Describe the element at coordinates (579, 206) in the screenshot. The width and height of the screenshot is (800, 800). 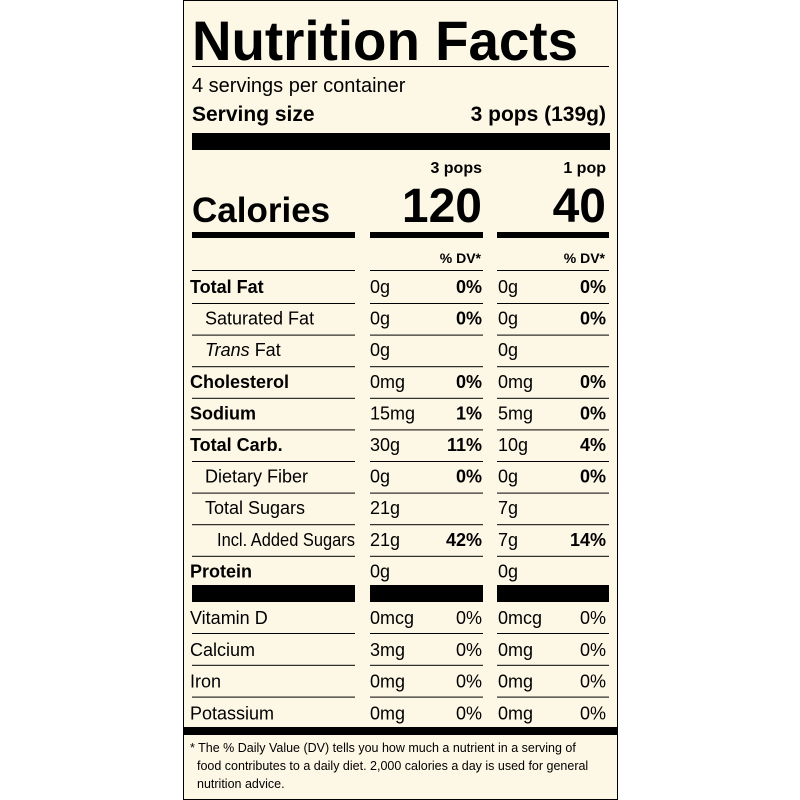
I see `calories-value: 40` at that location.